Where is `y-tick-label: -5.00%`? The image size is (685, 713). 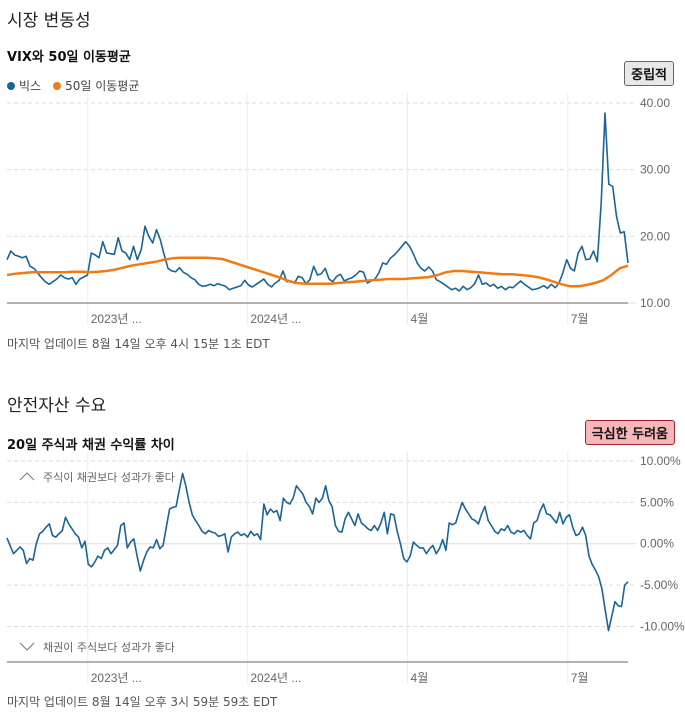
y-tick-label: -5.00% is located at coordinates (659, 585).